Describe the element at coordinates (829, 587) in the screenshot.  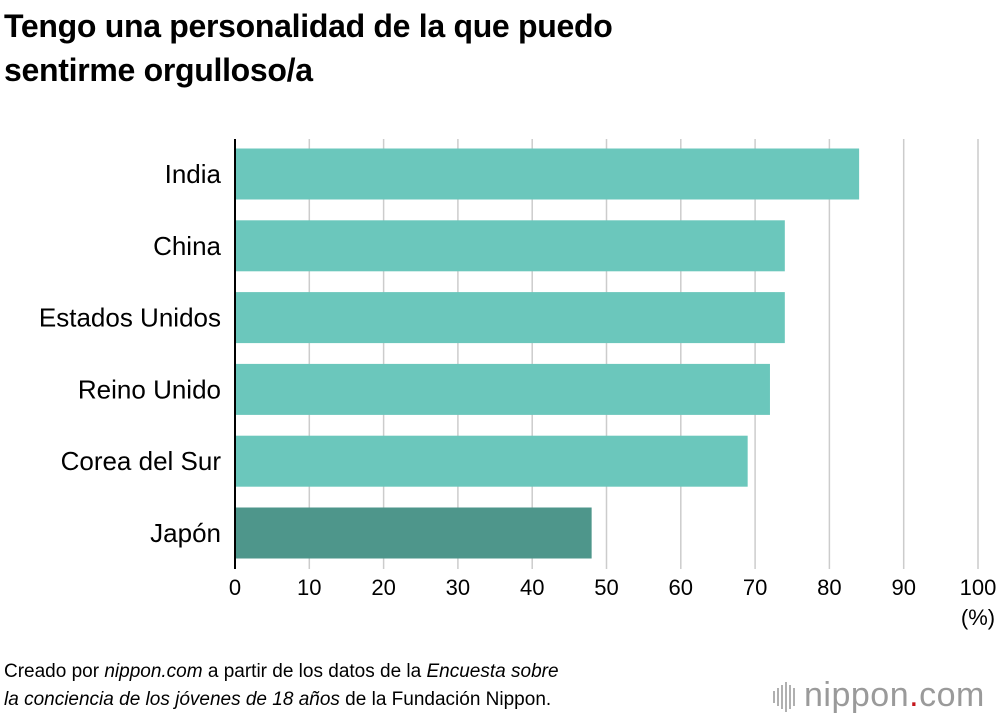
I see `x-tick-label-80: 80` at that location.